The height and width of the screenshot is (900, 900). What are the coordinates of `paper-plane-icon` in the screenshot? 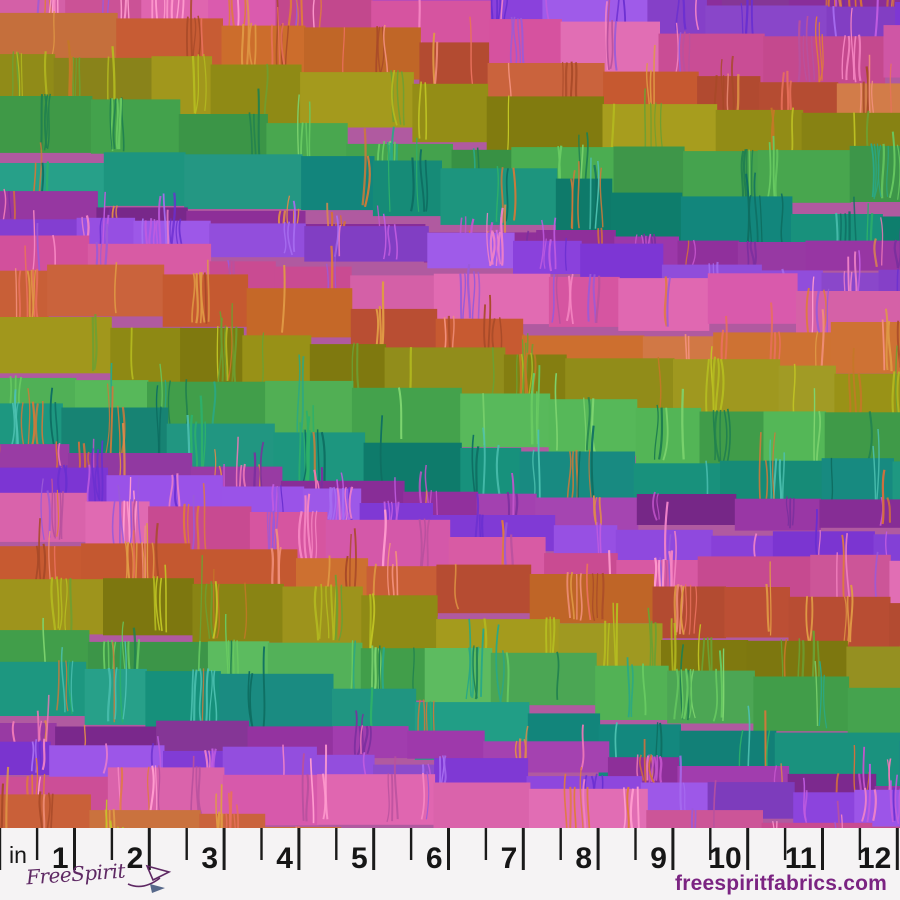 It's located at (149, 878).